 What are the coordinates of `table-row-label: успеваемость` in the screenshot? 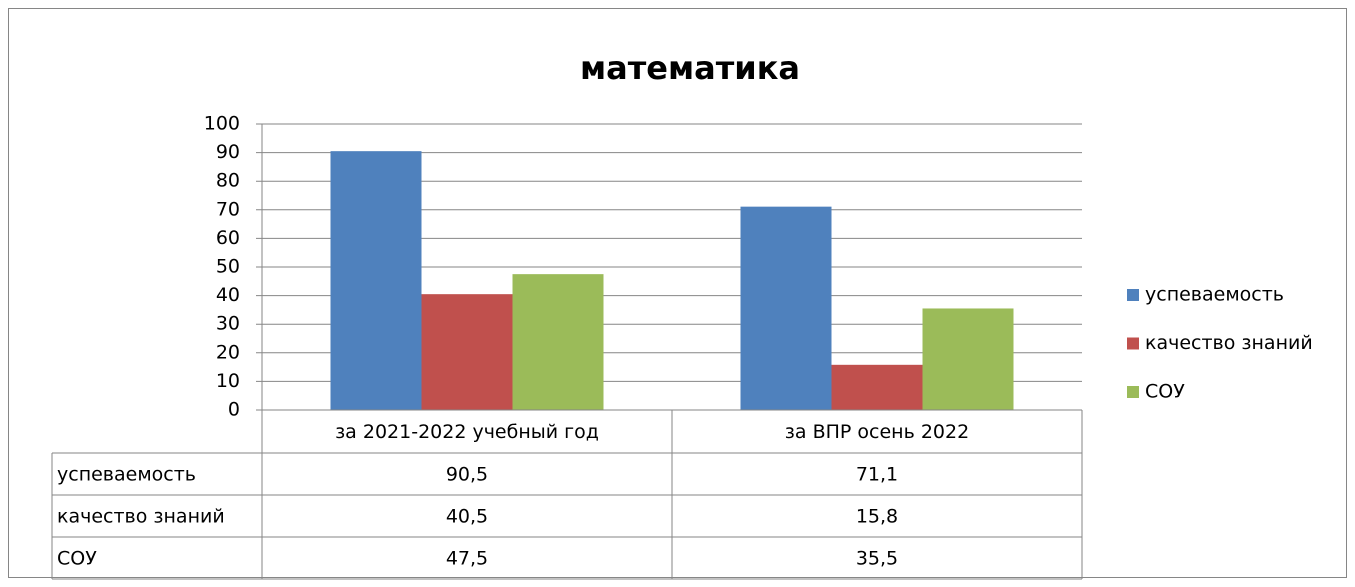 It's located at (126, 475).